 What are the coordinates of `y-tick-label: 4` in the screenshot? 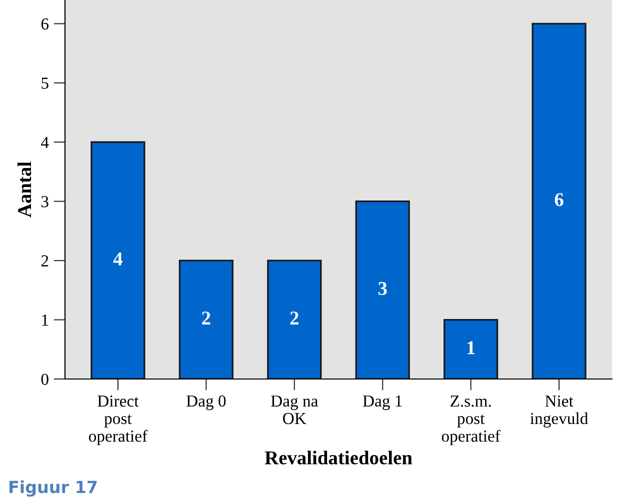 It's located at (45, 142).